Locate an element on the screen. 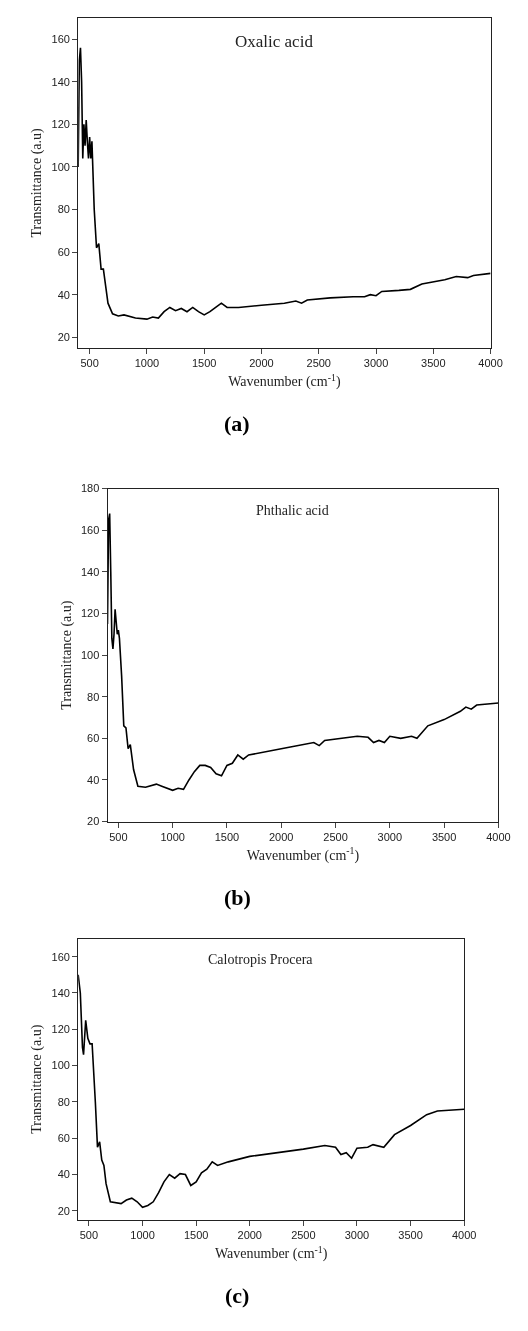  text: (b) is located at coordinates (237, 897).